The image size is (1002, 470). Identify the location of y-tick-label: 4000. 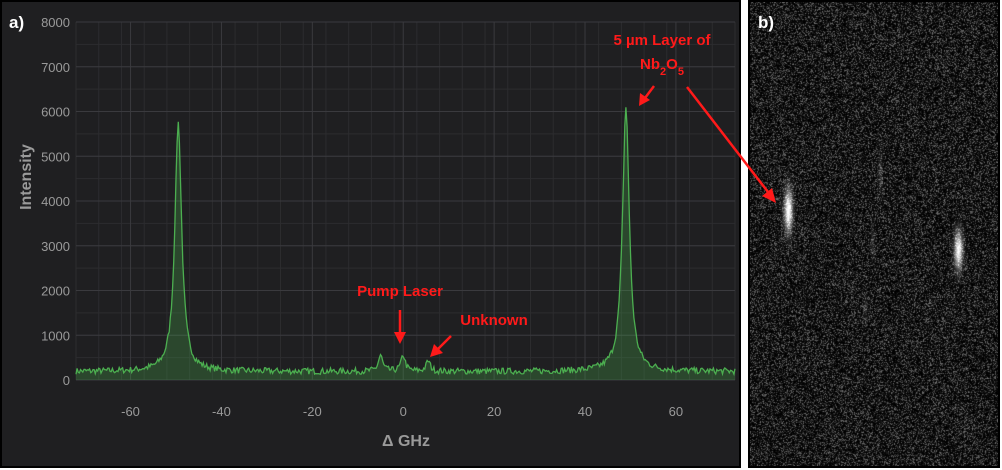
(55, 201).